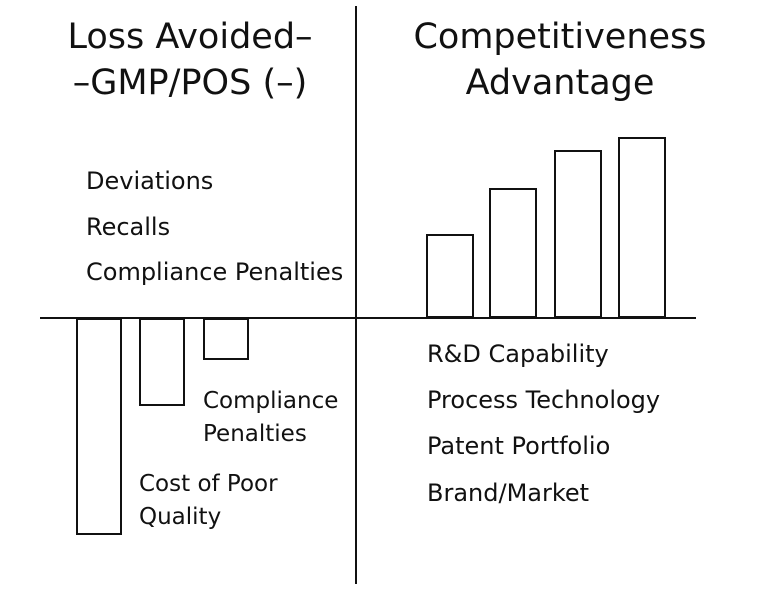  What do you see at coordinates (519, 446) in the screenshot?
I see `right-item-patent-portfolio: Patent Portfolio` at bounding box center [519, 446].